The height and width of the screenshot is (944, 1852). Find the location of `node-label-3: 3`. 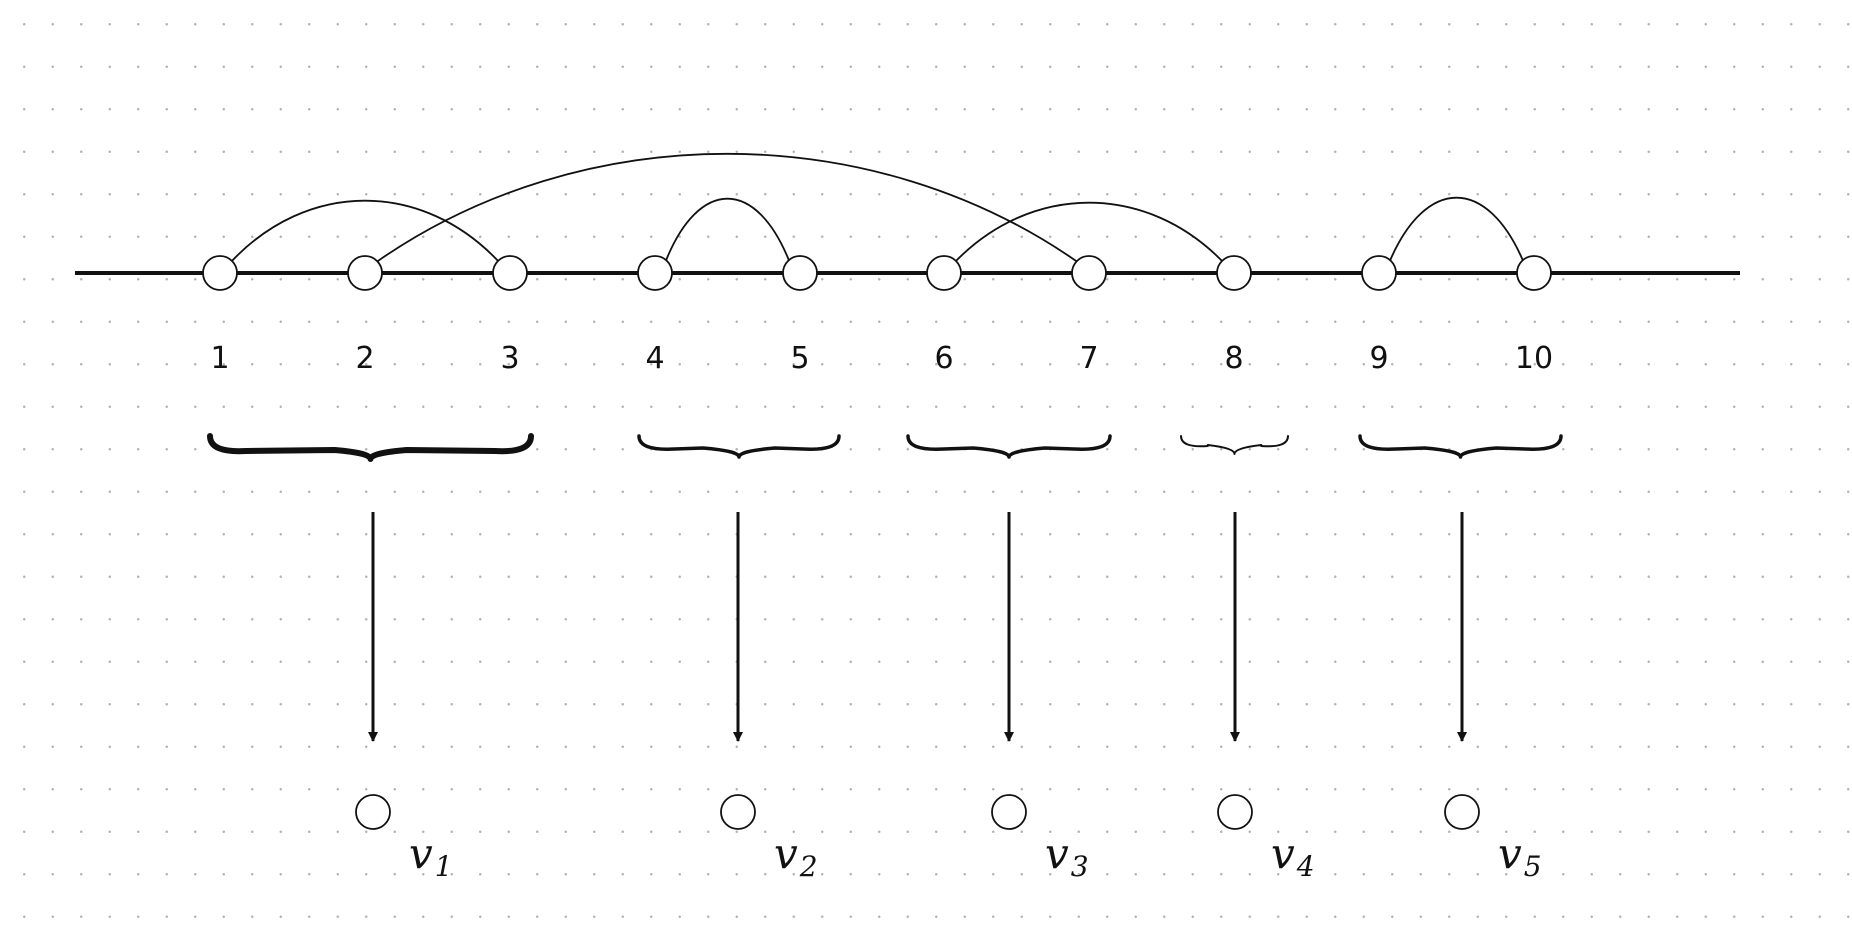

node-label-3: 3 is located at coordinates (509, 358).